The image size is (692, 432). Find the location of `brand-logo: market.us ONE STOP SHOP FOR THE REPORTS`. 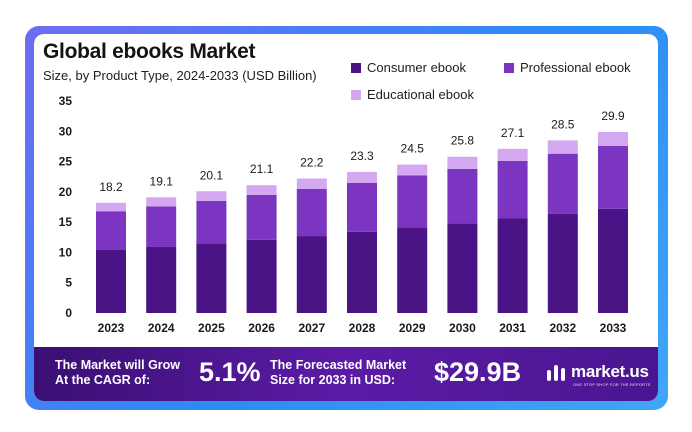

brand-logo: market.us ONE STOP SHOP FOR THE REPORTS is located at coordinates (597, 374).